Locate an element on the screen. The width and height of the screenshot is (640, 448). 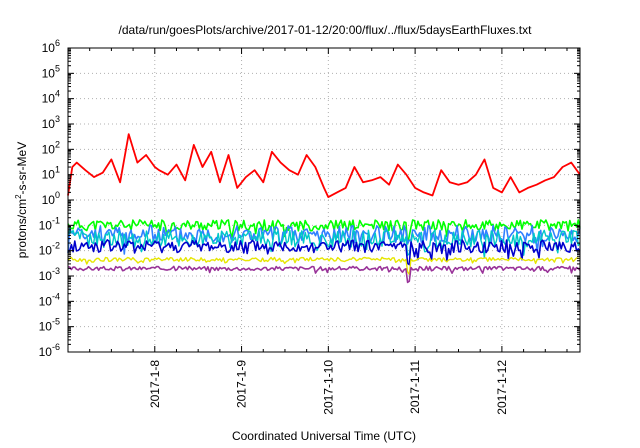
x-axis-label: Coordinated Universal Time (UTC) is located at coordinates (324, 436).